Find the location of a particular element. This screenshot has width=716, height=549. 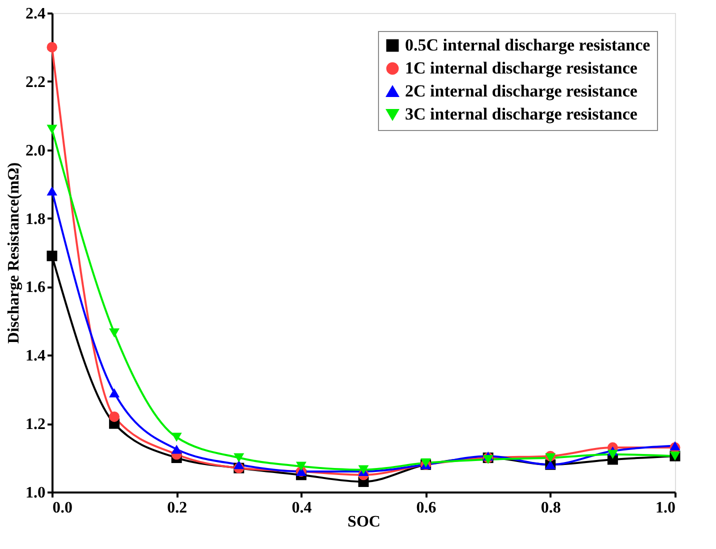

y-tick-label: 2.4 is located at coordinates (36, 14).